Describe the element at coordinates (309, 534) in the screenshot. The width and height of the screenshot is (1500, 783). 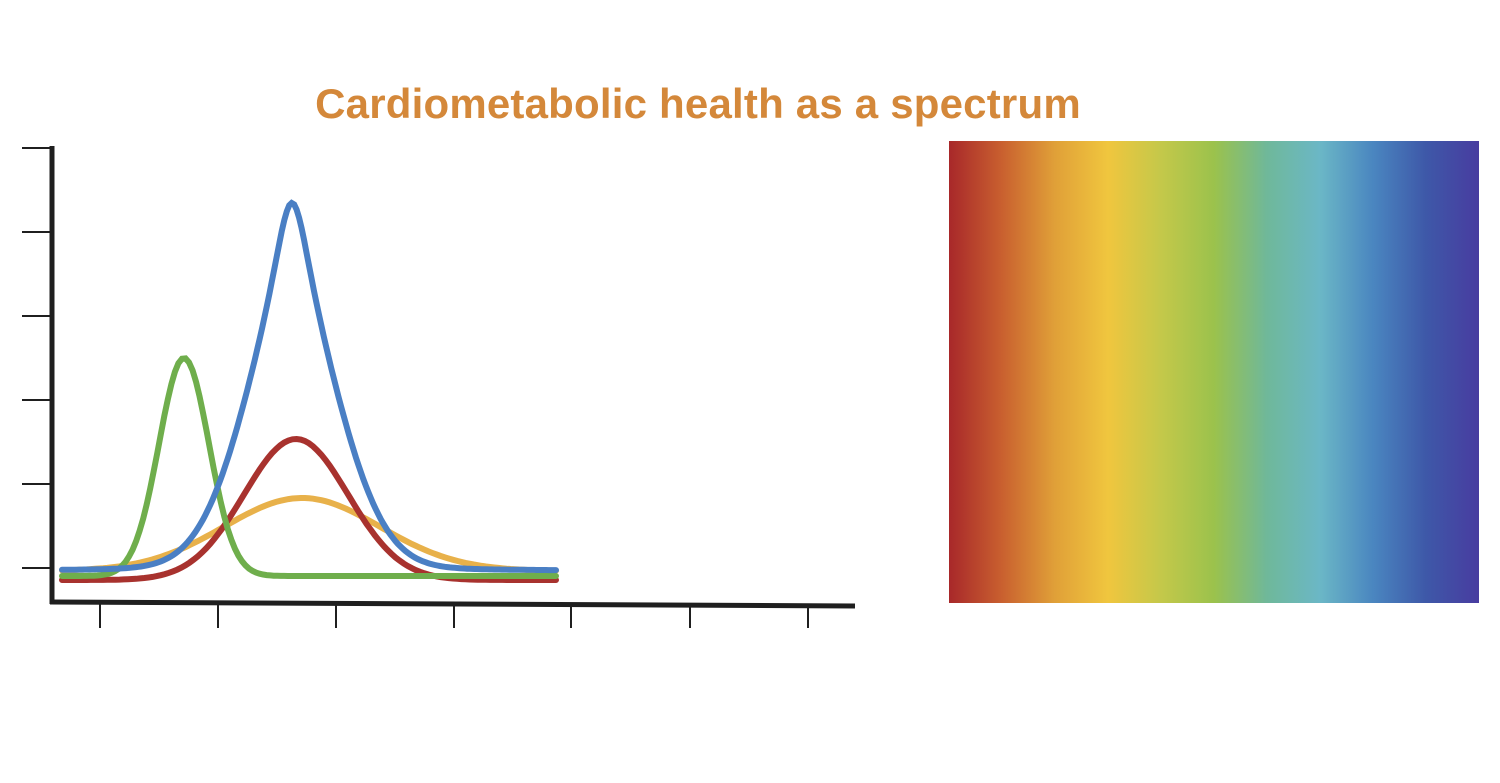
I see `curve-yellow` at that location.